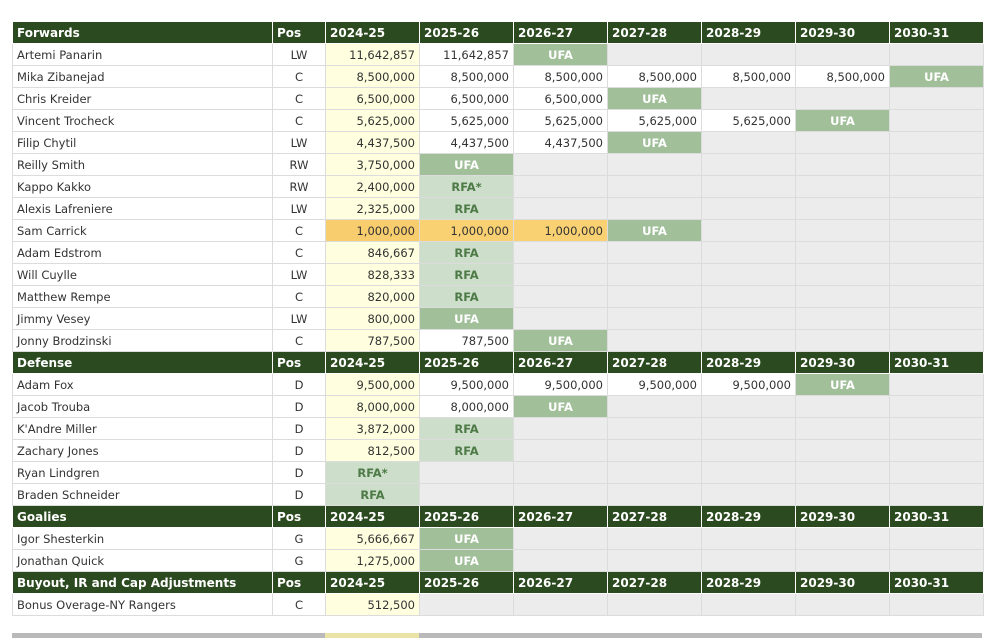 This screenshot has width=988, height=643. I want to click on player-name: Jonny Brodzinski, so click(142, 340).